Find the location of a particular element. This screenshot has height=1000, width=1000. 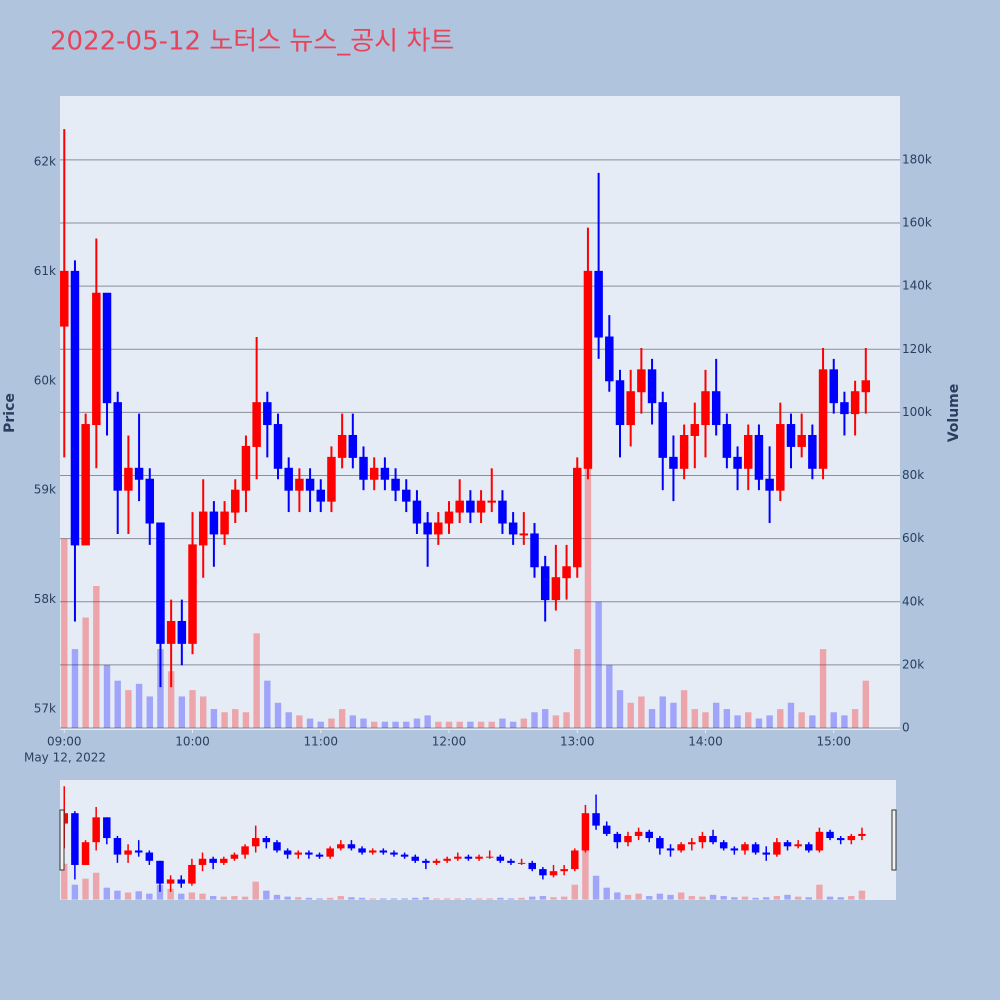

y-tick-label: 61k is located at coordinates (45, 271).